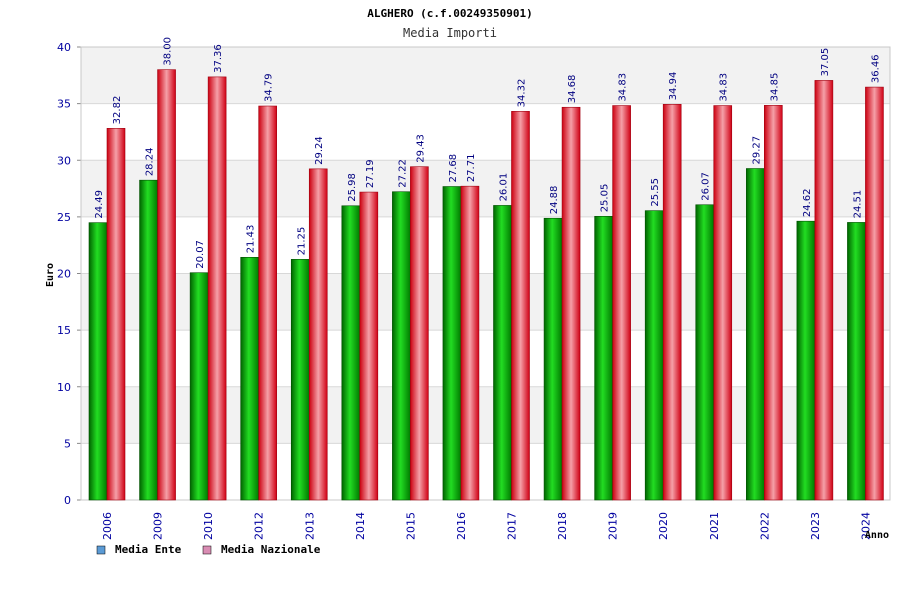 The image size is (900, 600). I want to click on y-tick-label: 20, so click(64, 274).